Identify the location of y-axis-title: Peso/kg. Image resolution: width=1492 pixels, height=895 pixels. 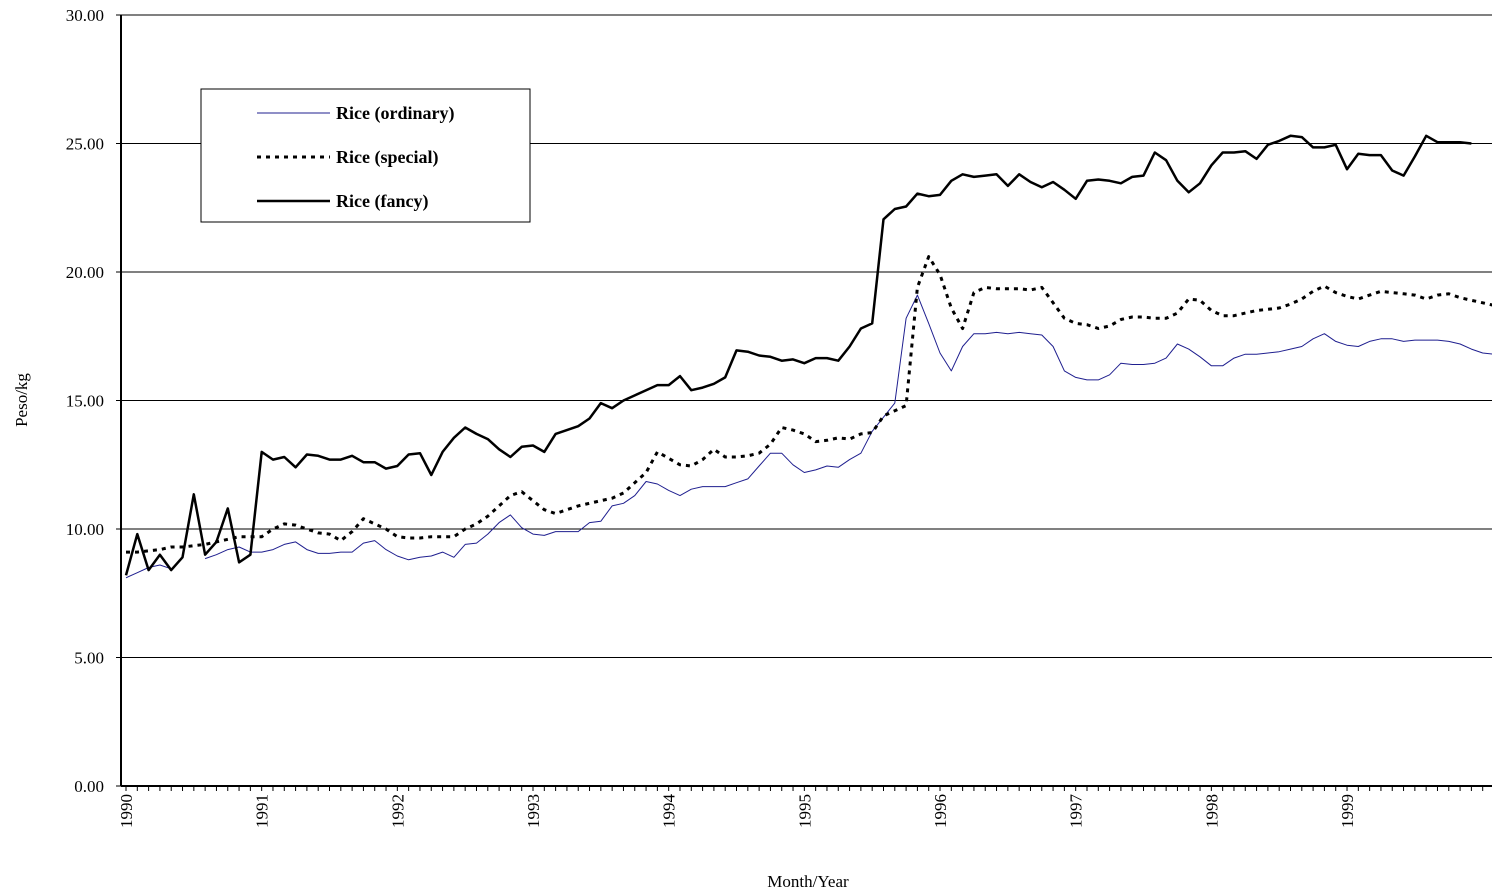
(21, 400).